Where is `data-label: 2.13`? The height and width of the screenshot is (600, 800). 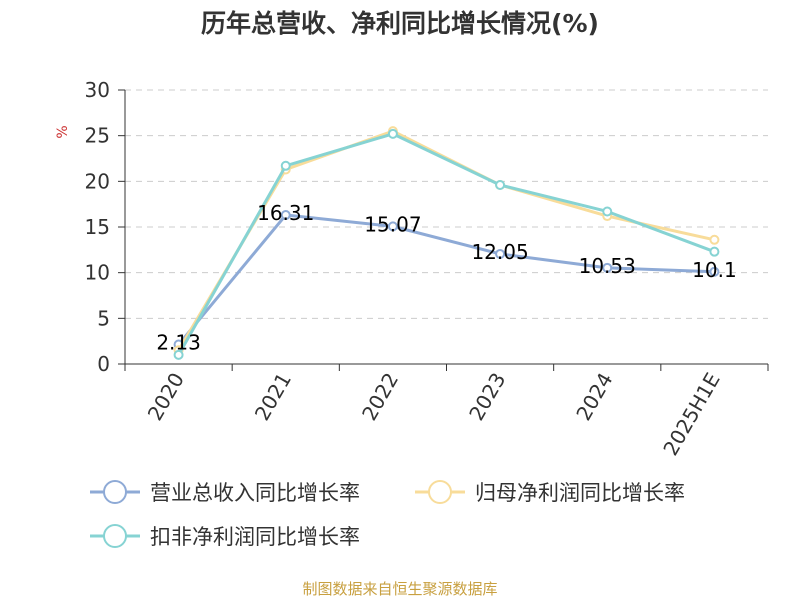 data-label: 2.13 is located at coordinates (178, 343).